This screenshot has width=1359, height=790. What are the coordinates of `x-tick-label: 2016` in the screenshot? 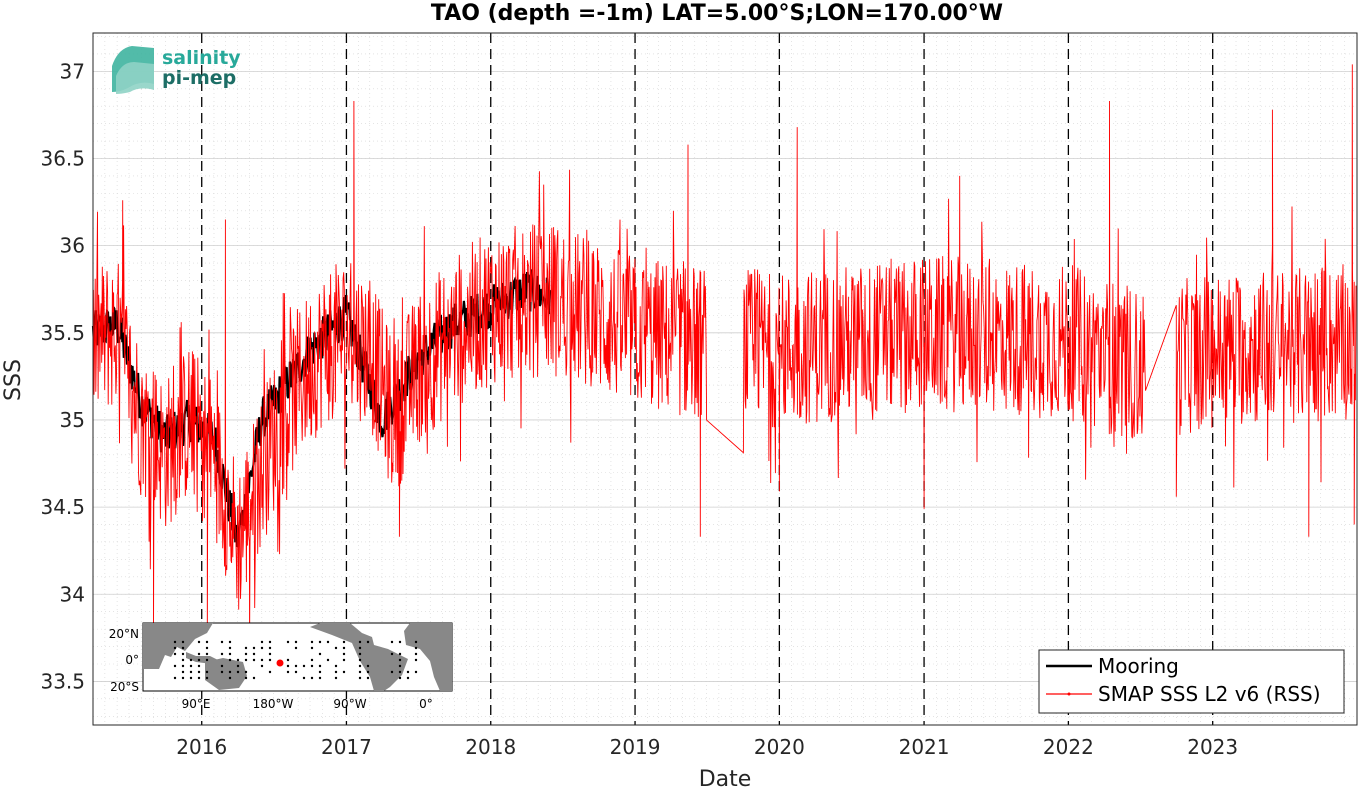 It's located at (201, 747).